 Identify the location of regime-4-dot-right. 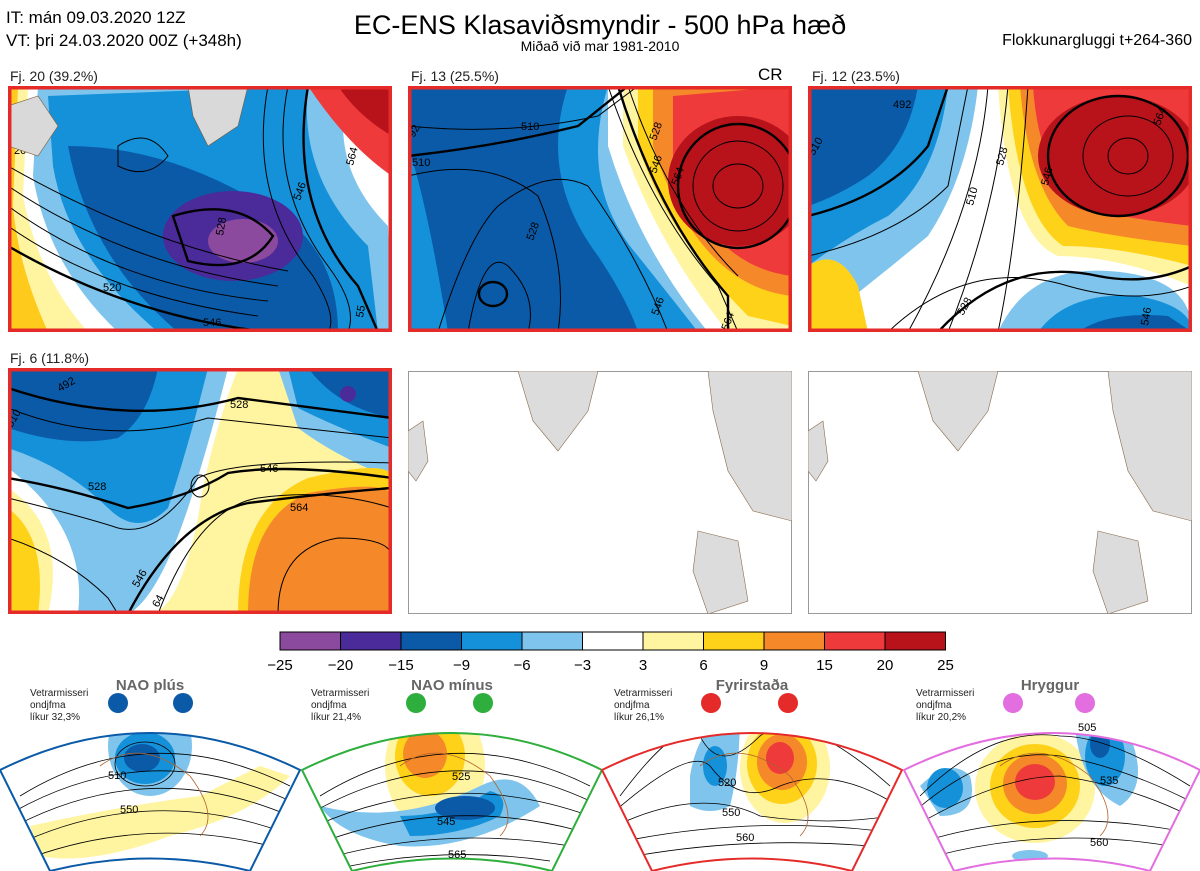
(1085, 703).